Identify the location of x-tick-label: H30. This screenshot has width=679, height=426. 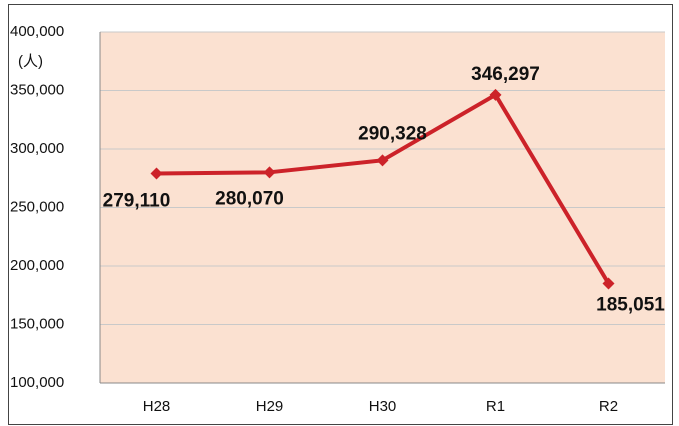
(383, 406).